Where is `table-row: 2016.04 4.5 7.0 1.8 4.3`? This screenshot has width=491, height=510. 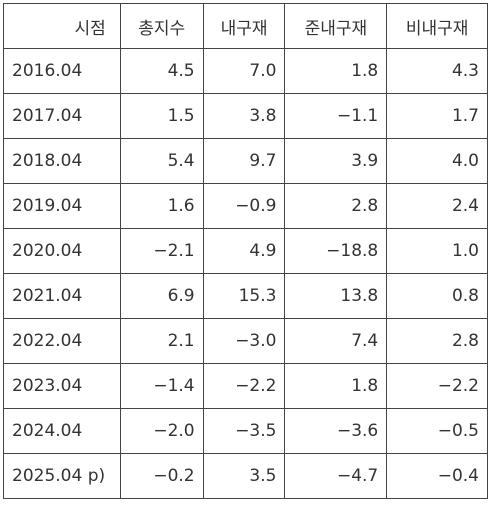
table-row: 2016.04 4.5 7.0 1.8 4.3 is located at coordinates (245, 71).